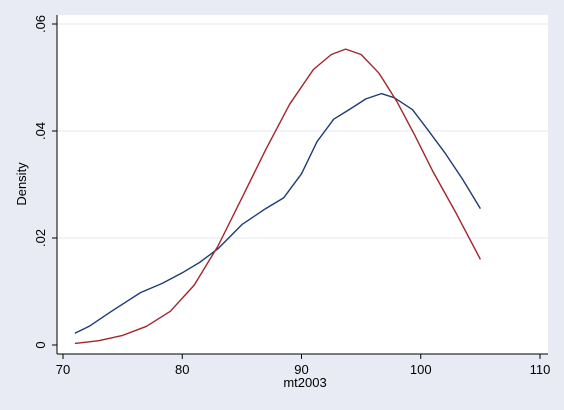 This screenshot has height=410, width=564. Describe the element at coordinates (63, 369) in the screenshot. I see `x-tick-label-0: 70` at that location.